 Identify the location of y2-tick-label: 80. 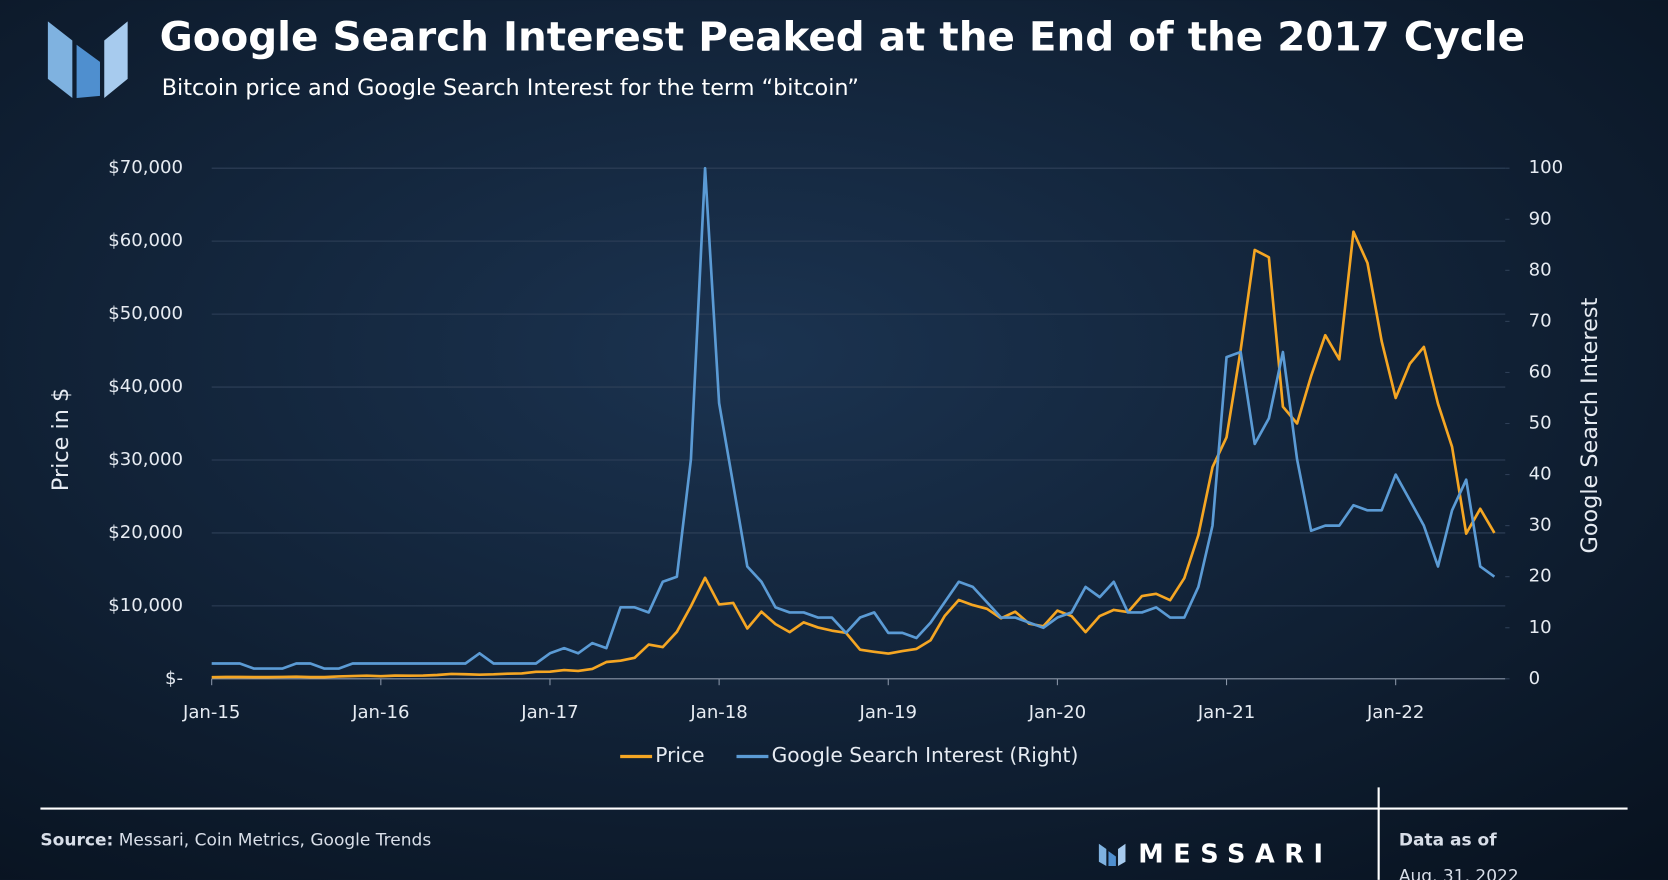
(1540, 269).